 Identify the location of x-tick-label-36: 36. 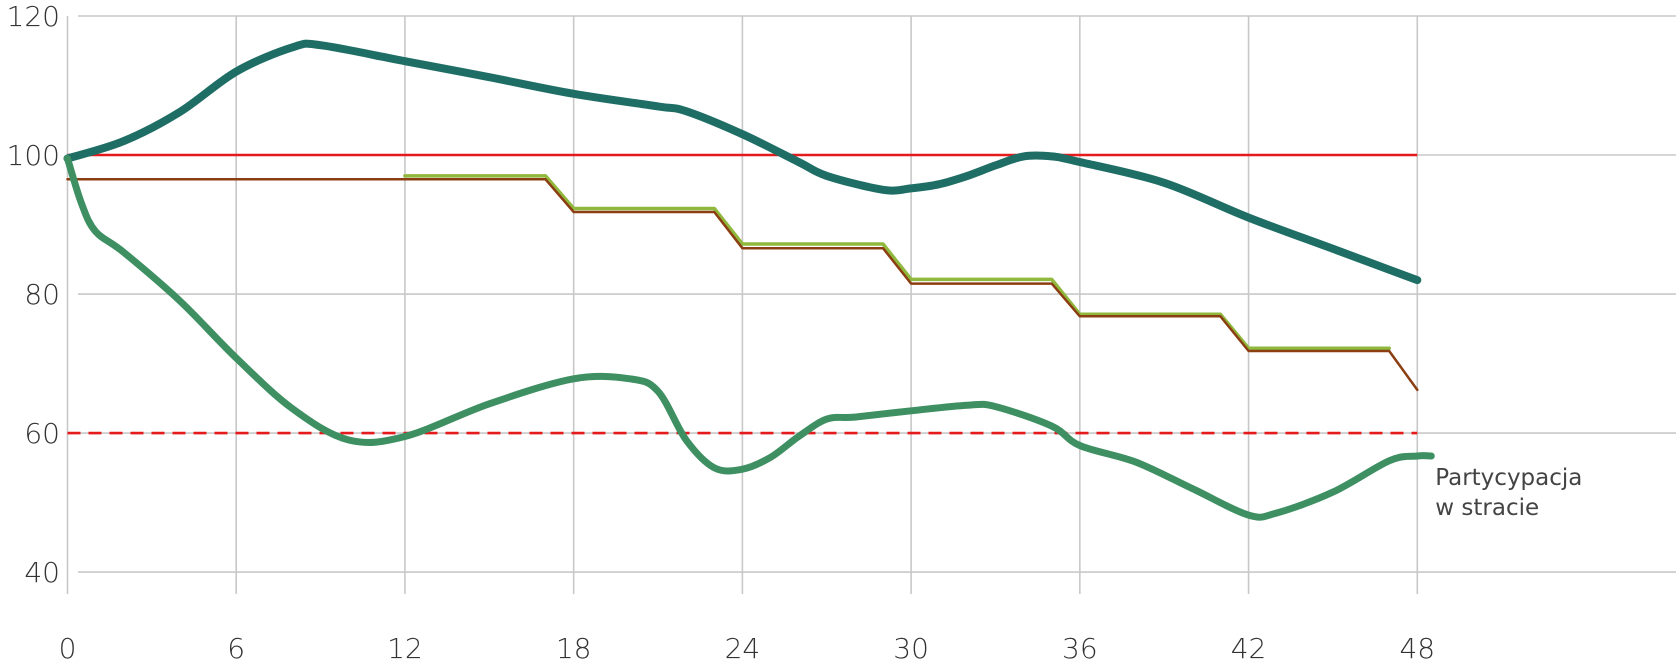
(1080, 645).